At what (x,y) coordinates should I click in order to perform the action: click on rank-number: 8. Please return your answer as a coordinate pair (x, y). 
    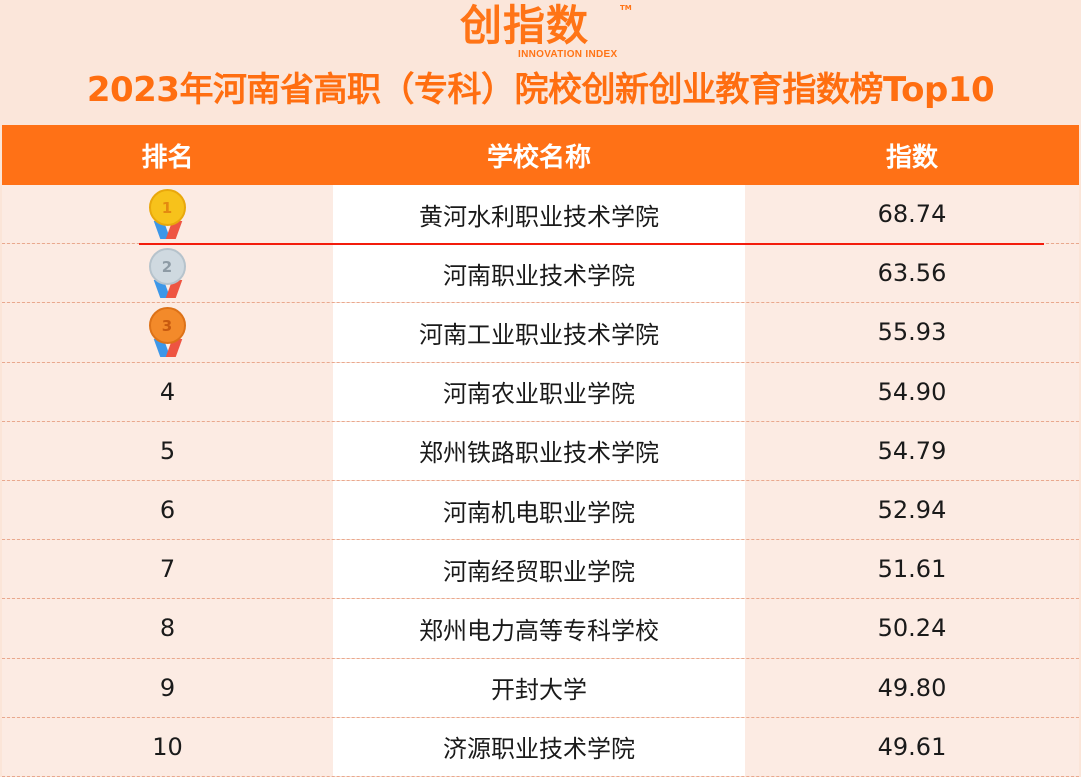
    Looking at the image, I should click on (167, 628).